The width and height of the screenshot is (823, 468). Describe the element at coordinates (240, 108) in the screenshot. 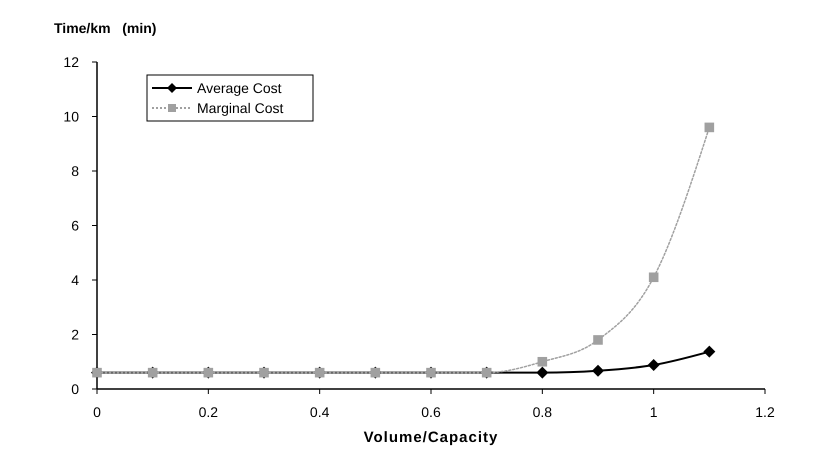

I see `legend-label: Marginal Cost` at that location.